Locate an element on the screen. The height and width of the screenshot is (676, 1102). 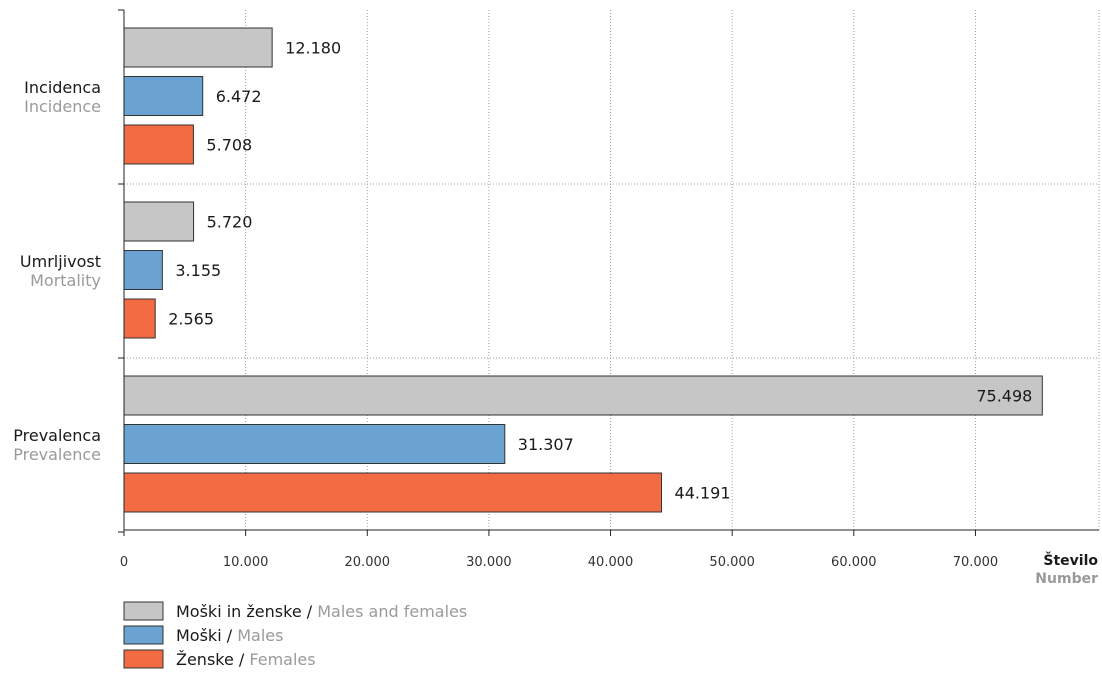
data-label: 3.155 is located at coordinates (198, 270).